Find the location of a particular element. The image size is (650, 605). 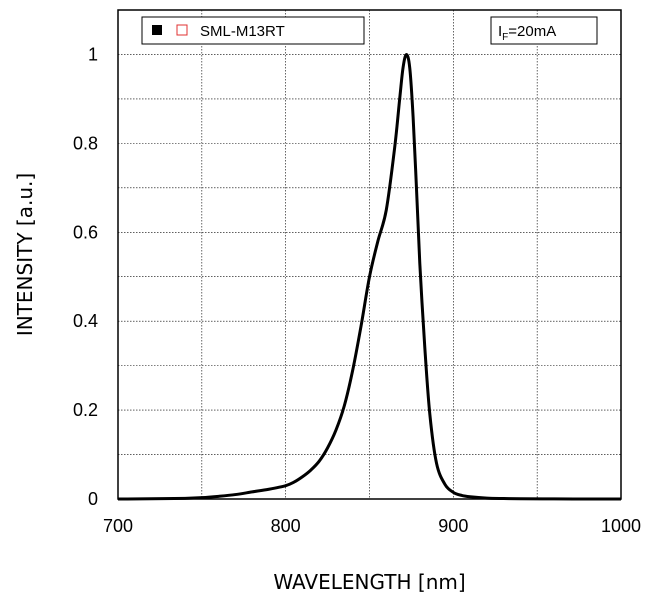

legend-label: SML-M13RT is located at coordinates (242, 31).